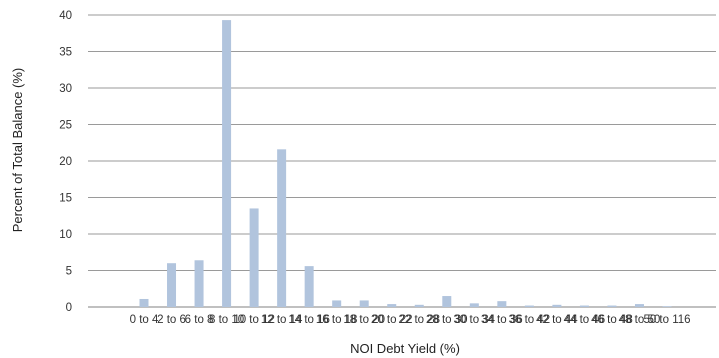  What do you see at coordinates (65, 235) in the screenshot?
I see `y-tick-label: 10` at bounding box center [65, 235].